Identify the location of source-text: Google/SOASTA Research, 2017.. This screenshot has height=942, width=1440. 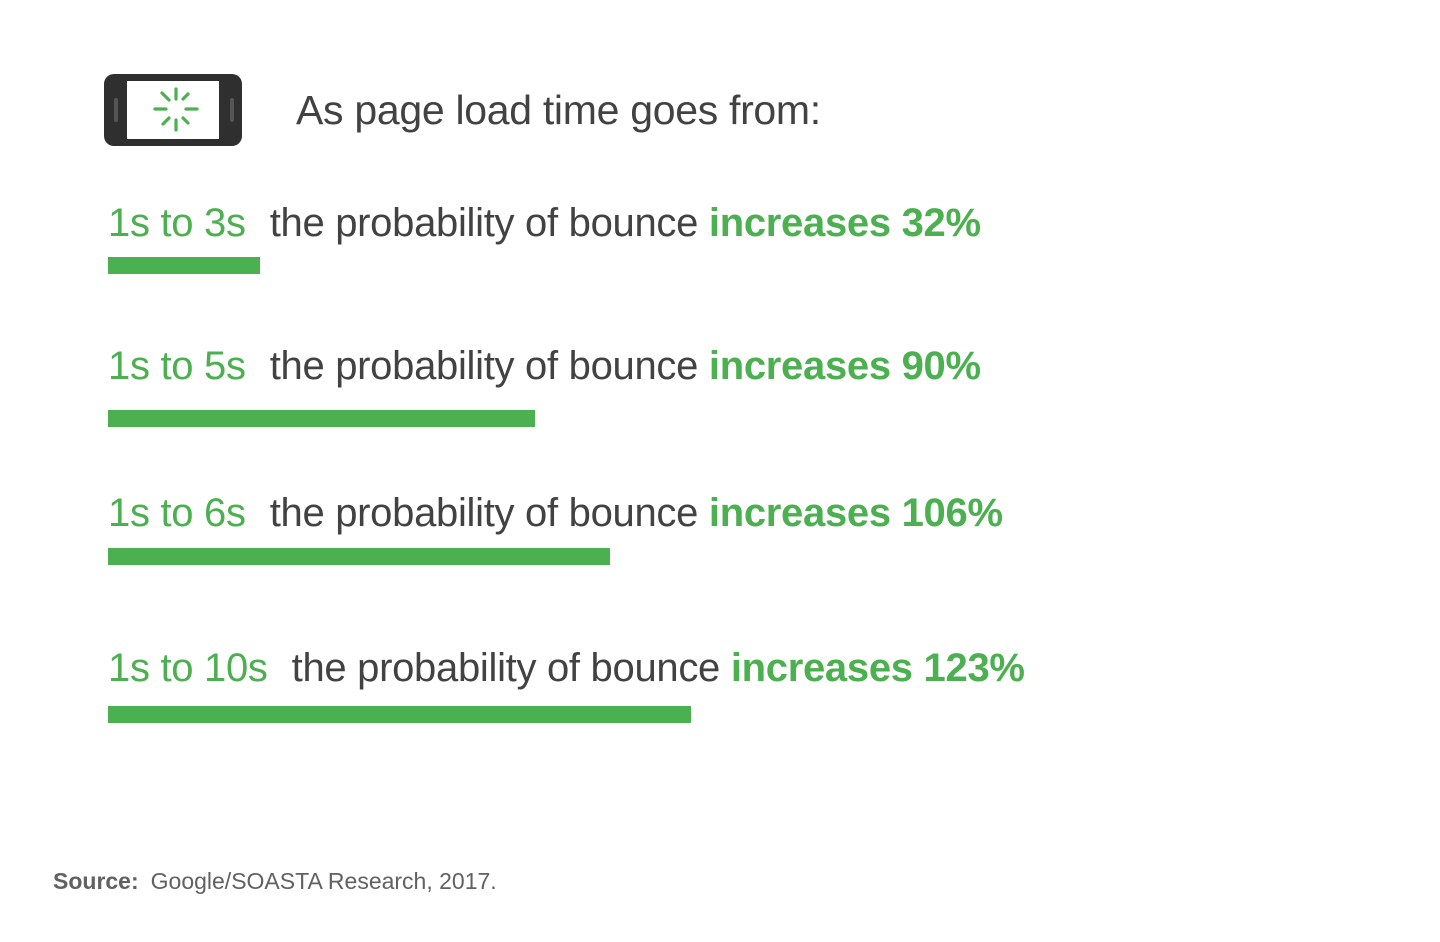
(323, 881).